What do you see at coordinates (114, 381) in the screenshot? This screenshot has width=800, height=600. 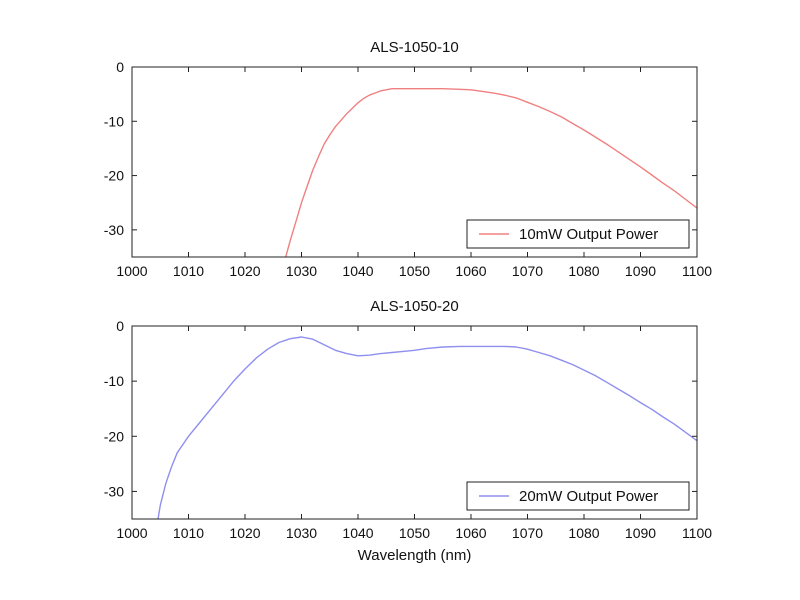 I see `chart-2-y-tick-label: -10` at bounding box center [114, 381].